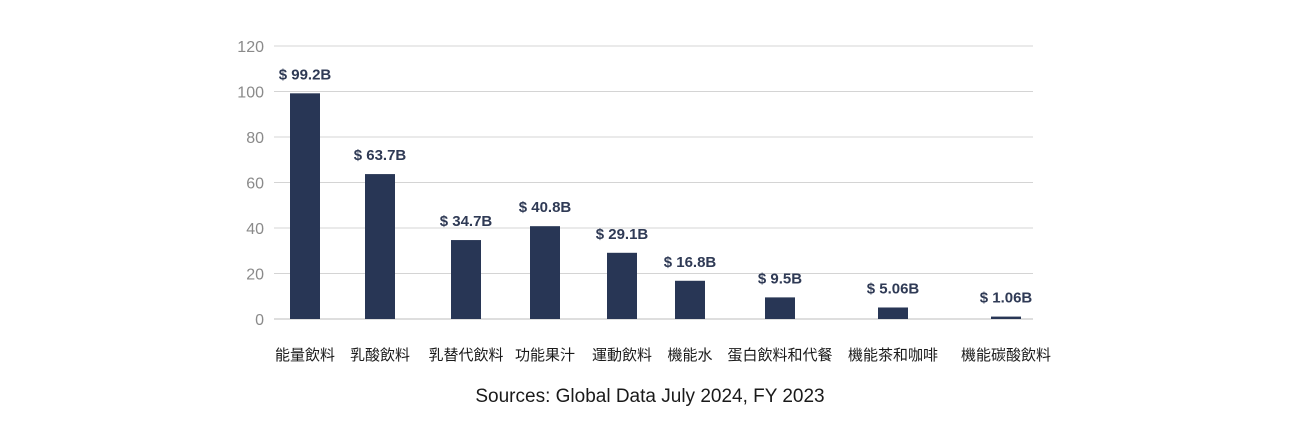 The height and width of the screenshot is (444, 1300). What do you see at coordinates (893, 288) in the screenshot?
I see `data-label: $ 5.06B` at bounding box center [893, 288].